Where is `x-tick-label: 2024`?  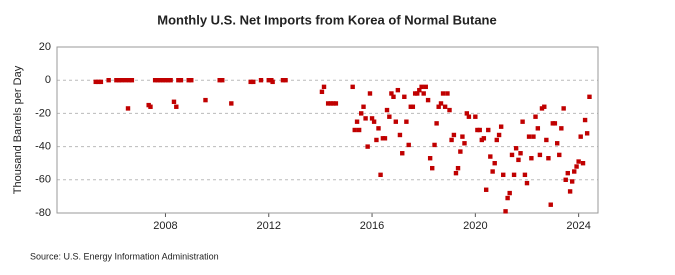 x-tick-label: 2024 is located at coordinates (578, 226).